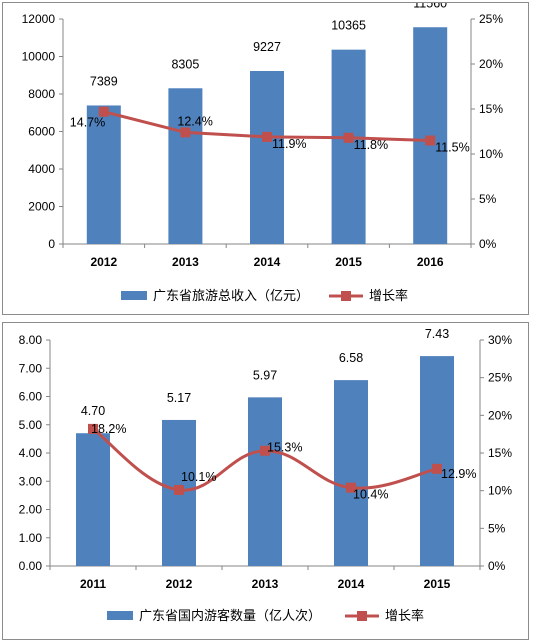  I want to click on left-axis-tick-label: 6000, so click(41, 132).